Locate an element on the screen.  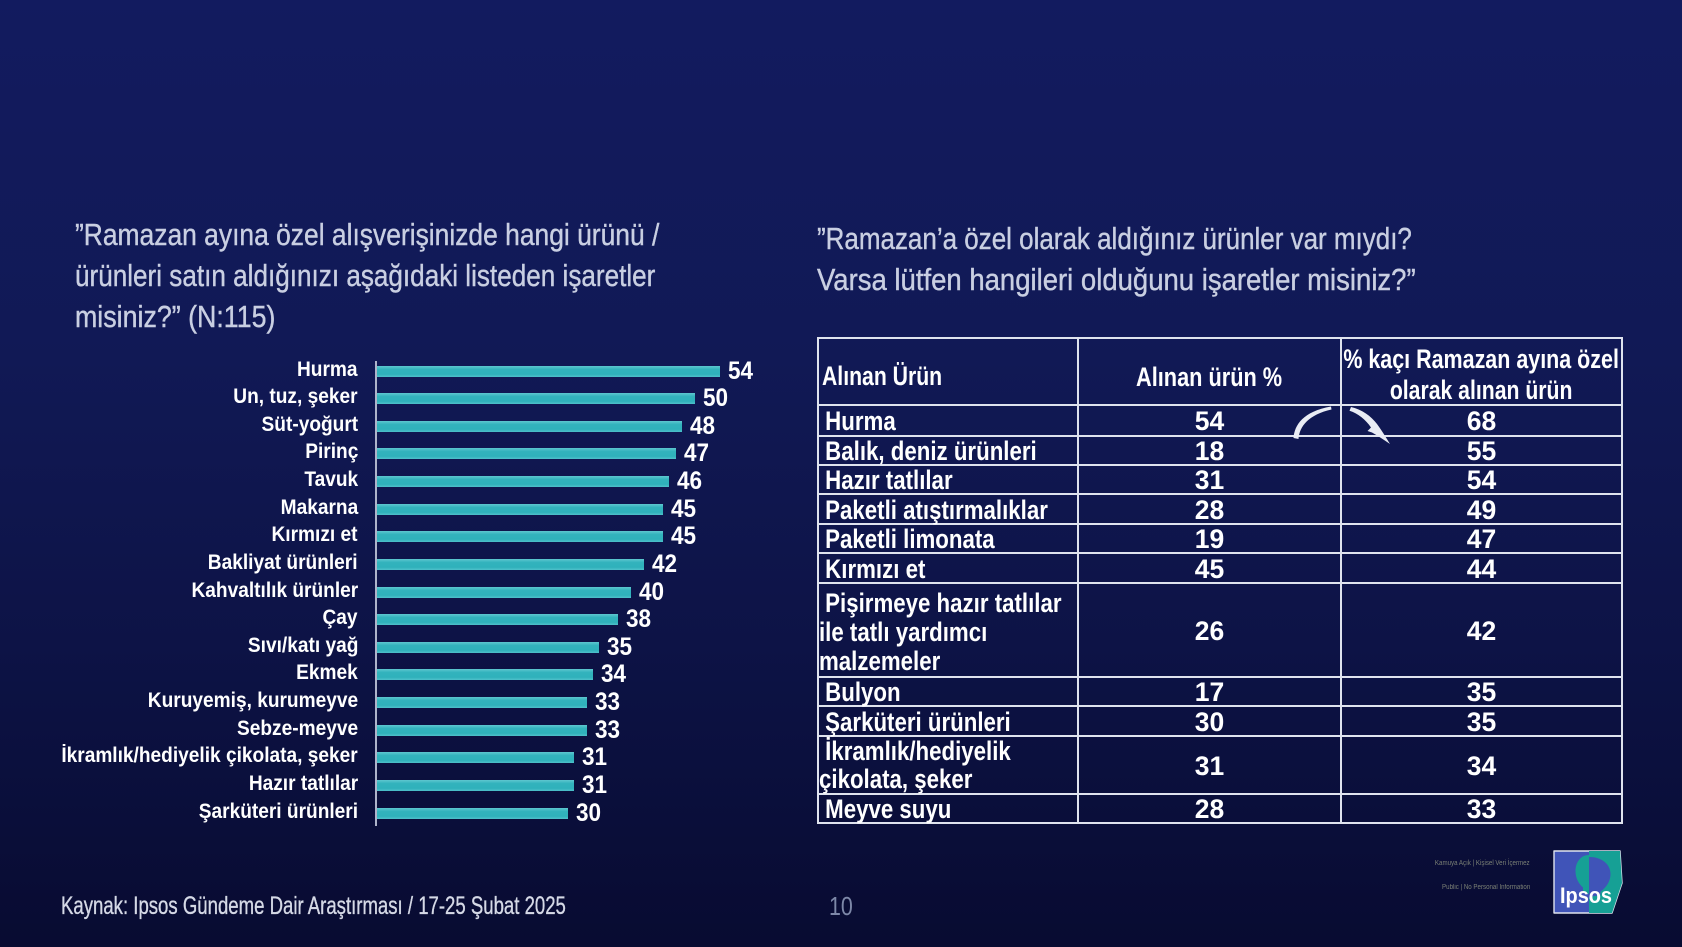
svg-text: Ipsos is located at coordinates (1586, 895).